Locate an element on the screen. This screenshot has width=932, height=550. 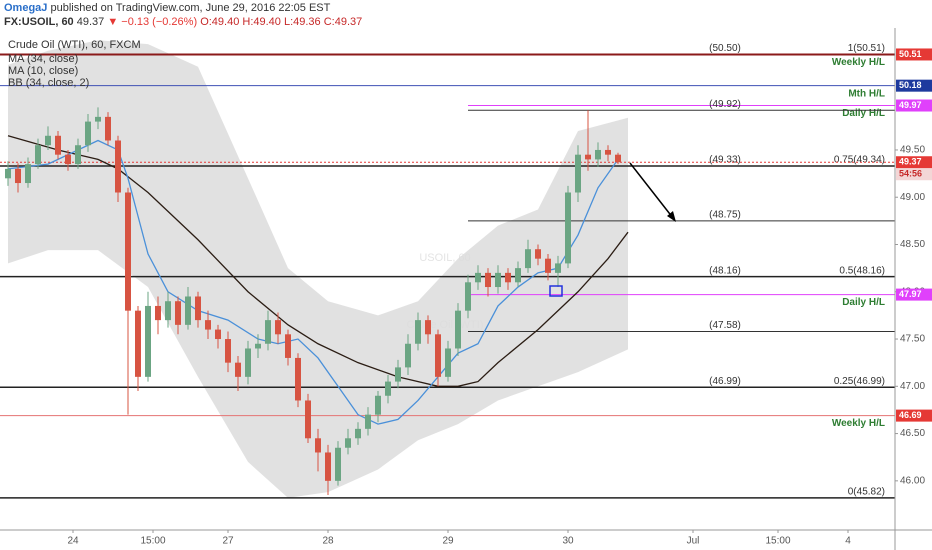
last: 49.37 is located at coordinates (91, 22).